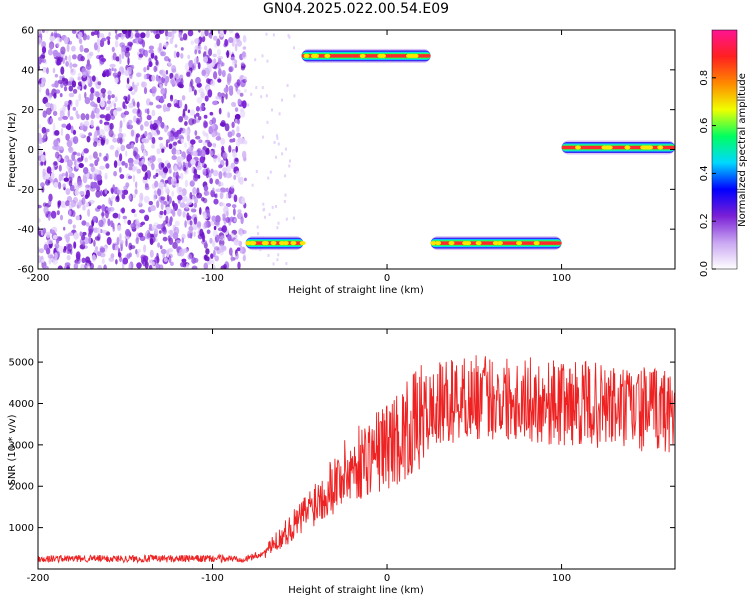 The width and height of the screenshot is (750, 600). Describe the element at coordinates (27, 70) in the screenshot. I see `y-tick-label: 40` at that location.